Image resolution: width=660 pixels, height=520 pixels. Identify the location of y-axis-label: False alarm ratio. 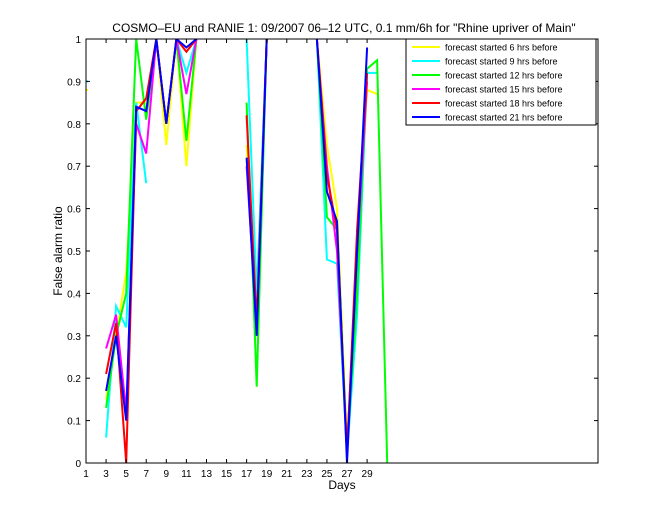
(58, 251).